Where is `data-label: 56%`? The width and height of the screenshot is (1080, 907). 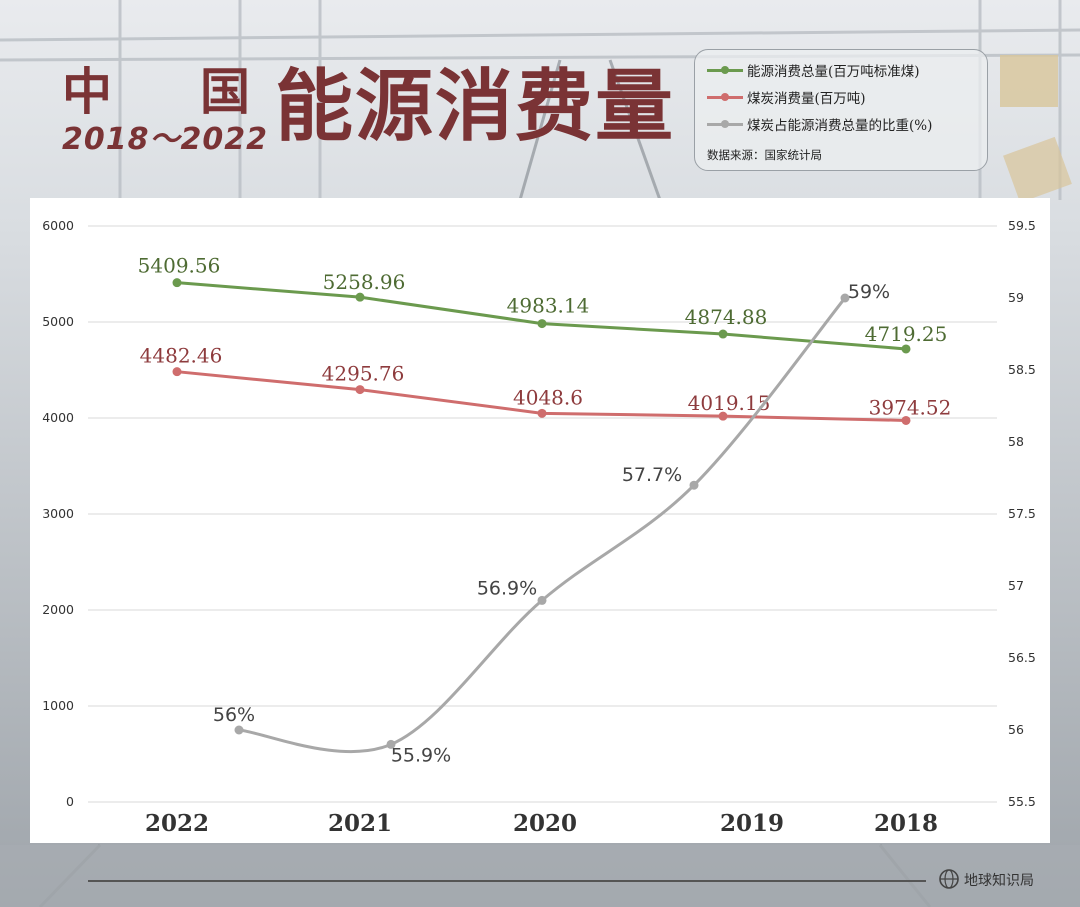 data-label: 56% is located at coordinates (234, 715).